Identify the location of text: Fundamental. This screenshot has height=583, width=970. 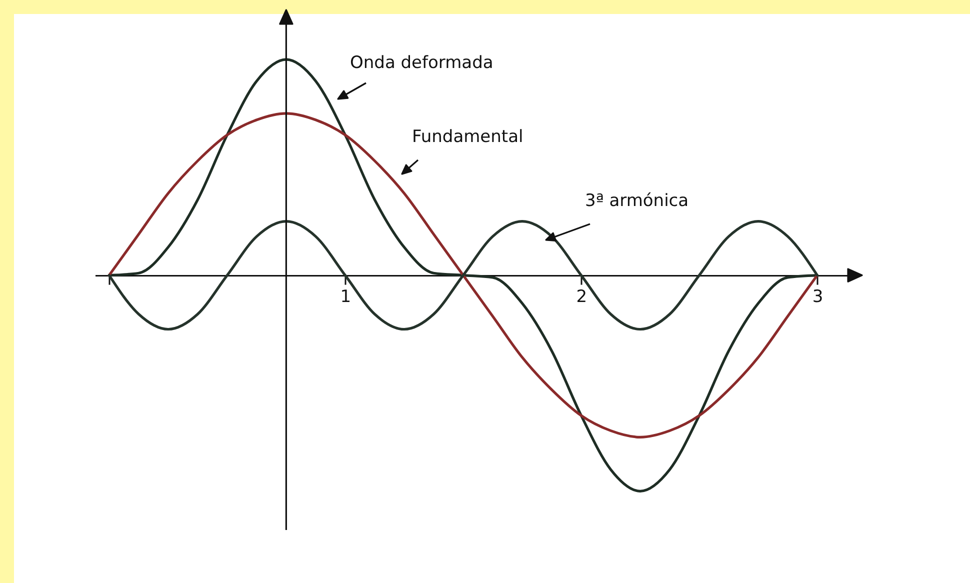
(468, 137).